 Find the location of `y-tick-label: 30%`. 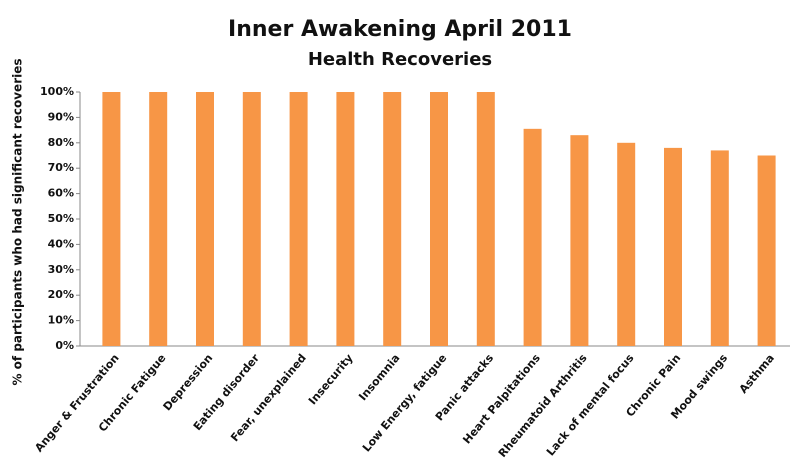

y-tick-label: 30% is located at coordinates (61, 269).